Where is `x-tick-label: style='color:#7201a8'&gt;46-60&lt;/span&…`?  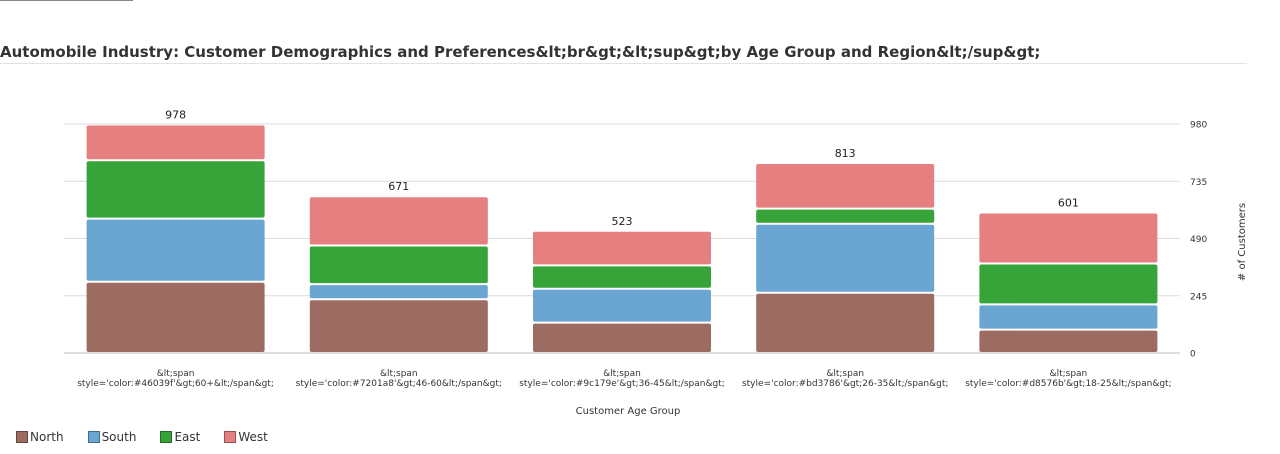
x-tick-label: style='color:#7201a8'&gt;46-60&lt;/span&… is located at coordinates (399, 384).